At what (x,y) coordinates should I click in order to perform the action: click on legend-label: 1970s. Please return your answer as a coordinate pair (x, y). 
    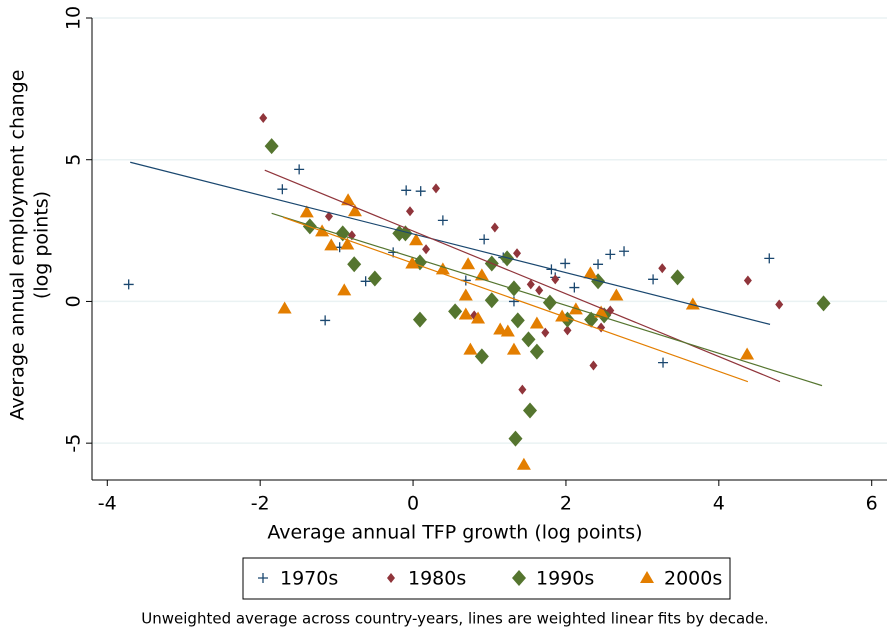
    Looking at the image, I should click on (309, 579).